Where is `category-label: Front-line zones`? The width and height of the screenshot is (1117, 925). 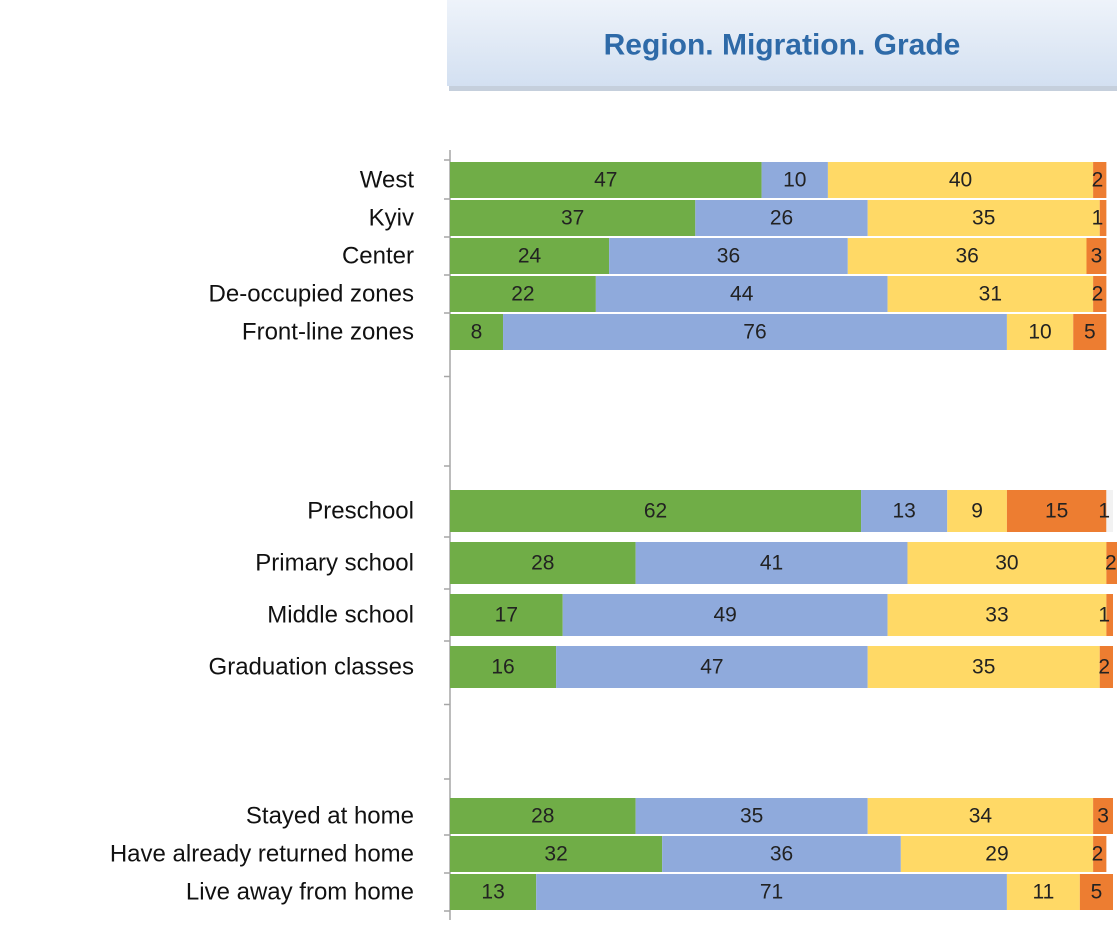 category-label: Front-line zones is located at coordinates (328, 332).